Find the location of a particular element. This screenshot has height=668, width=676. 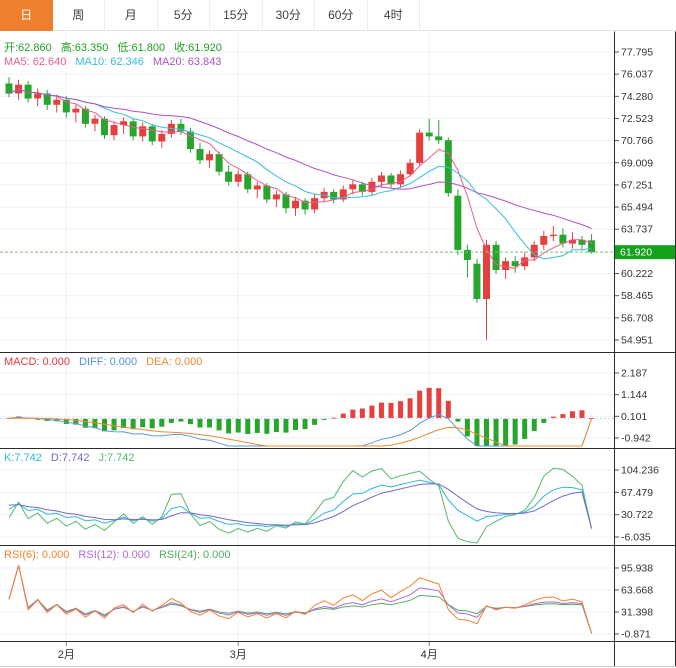

readout-value: D:7.742 is located at coordinates (70, 458).